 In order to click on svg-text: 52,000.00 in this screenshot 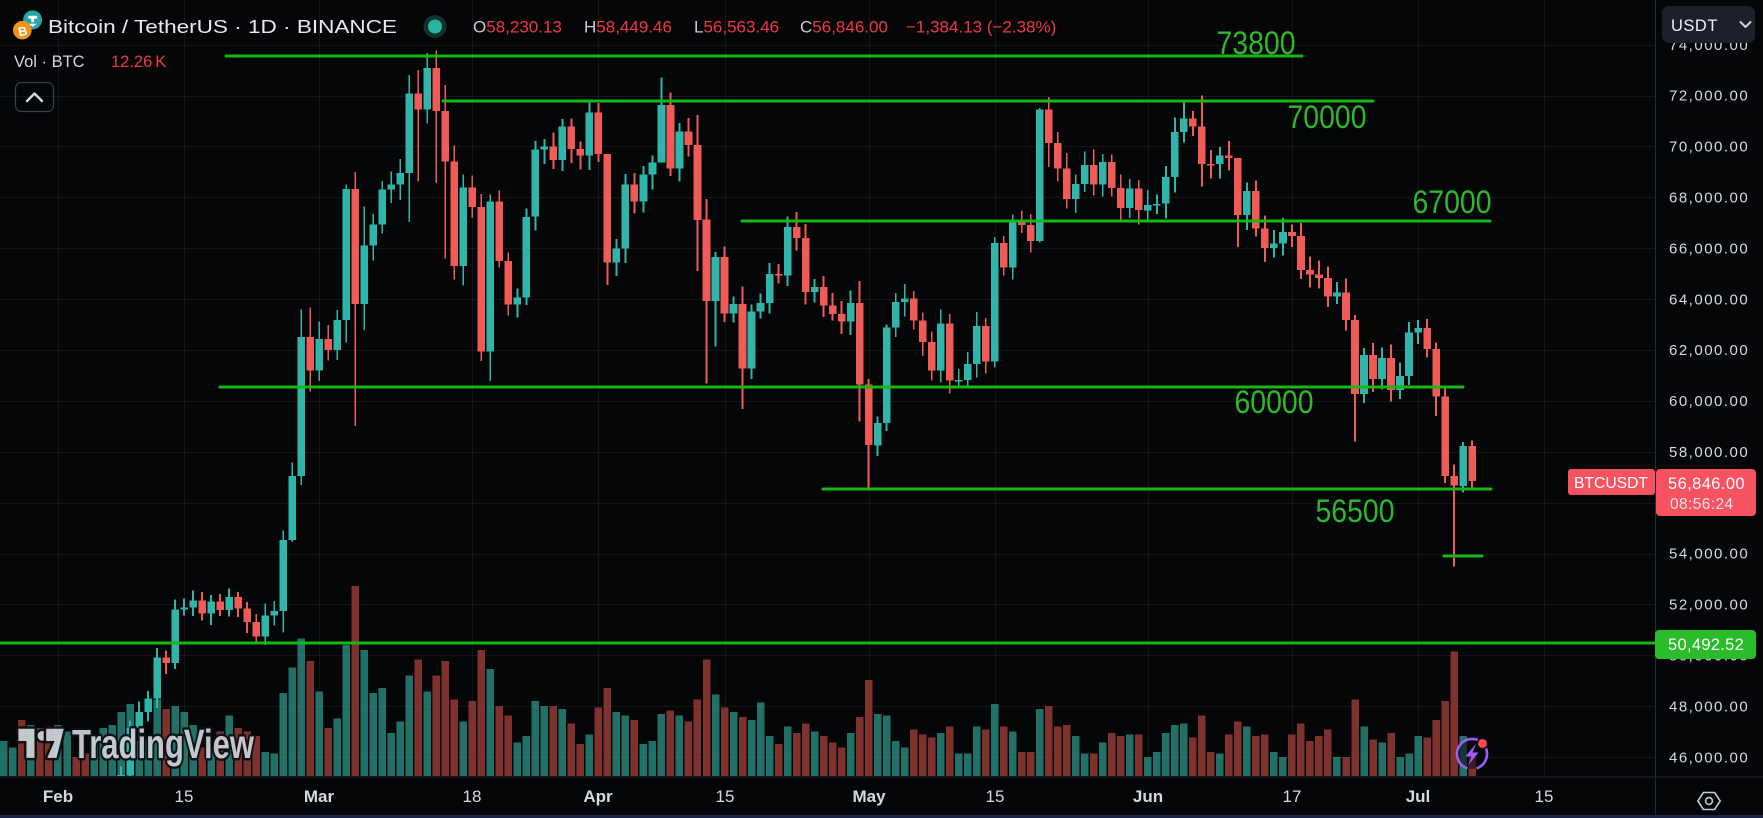, I will do `click(1709, 605)`.